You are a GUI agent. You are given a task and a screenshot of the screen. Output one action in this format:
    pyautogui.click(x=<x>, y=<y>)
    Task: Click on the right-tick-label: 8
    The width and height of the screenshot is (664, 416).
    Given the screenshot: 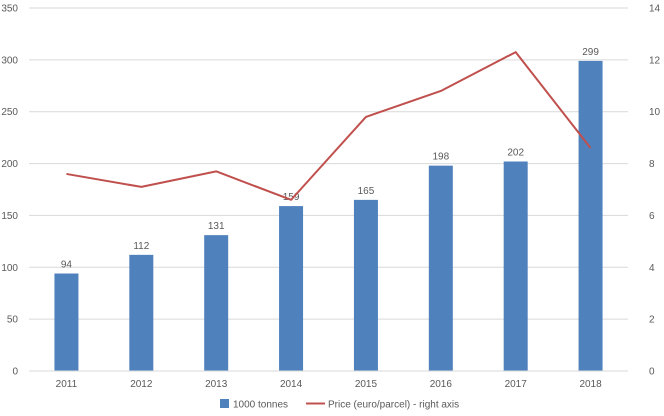 What is the action you would take?
    pyautogui.click(x=652, y=164)
    